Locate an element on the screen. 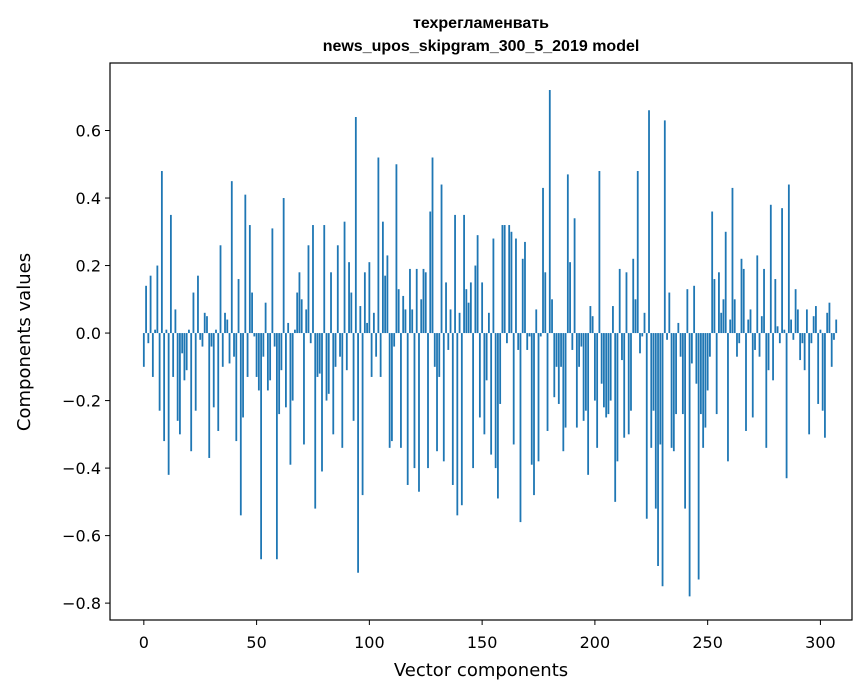 The width and height of the screenshot is (867, 696). chart-title-line2: news_upos_skipgram_300_5_2019 model is located at coordinates (481, 46).